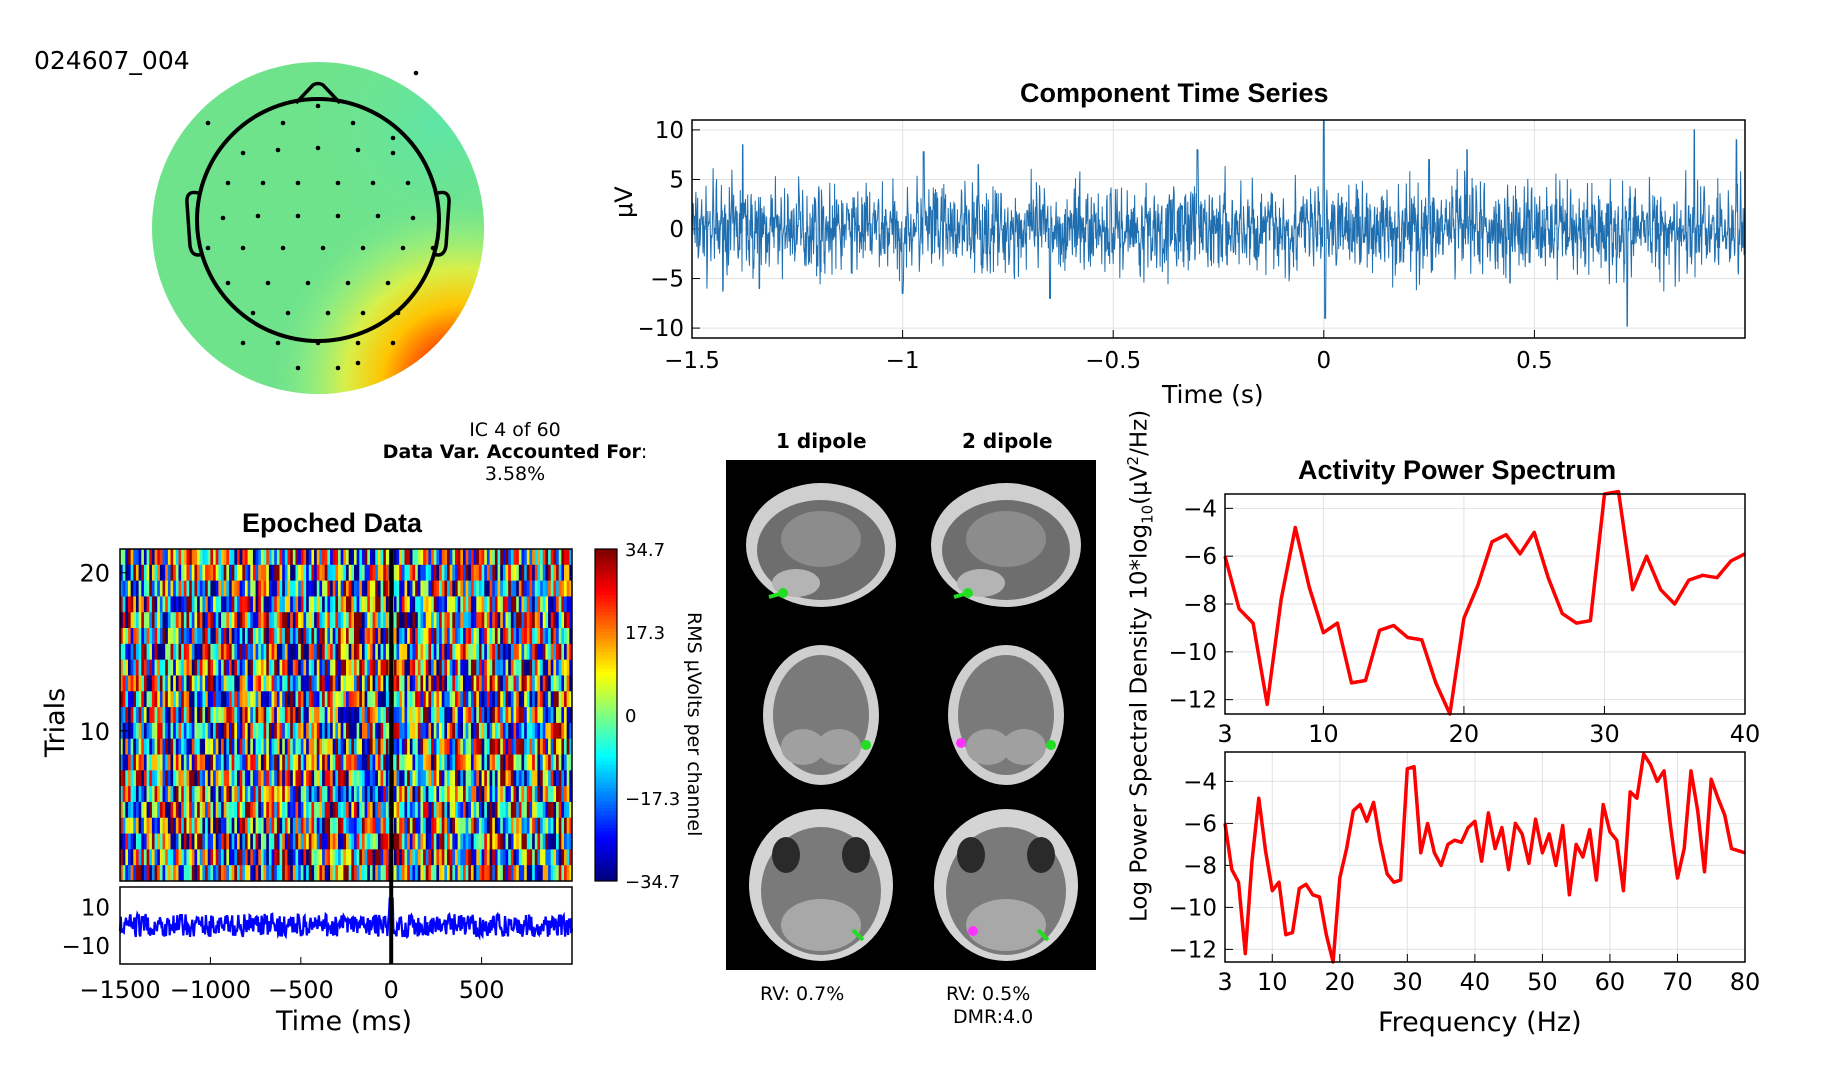 Image resolution: width=1837 pixels, height=1071 pixels. What do you see at coordinates (194, 223) in the screenshot?
I see `left-ear` at bounding box center [194, 223].